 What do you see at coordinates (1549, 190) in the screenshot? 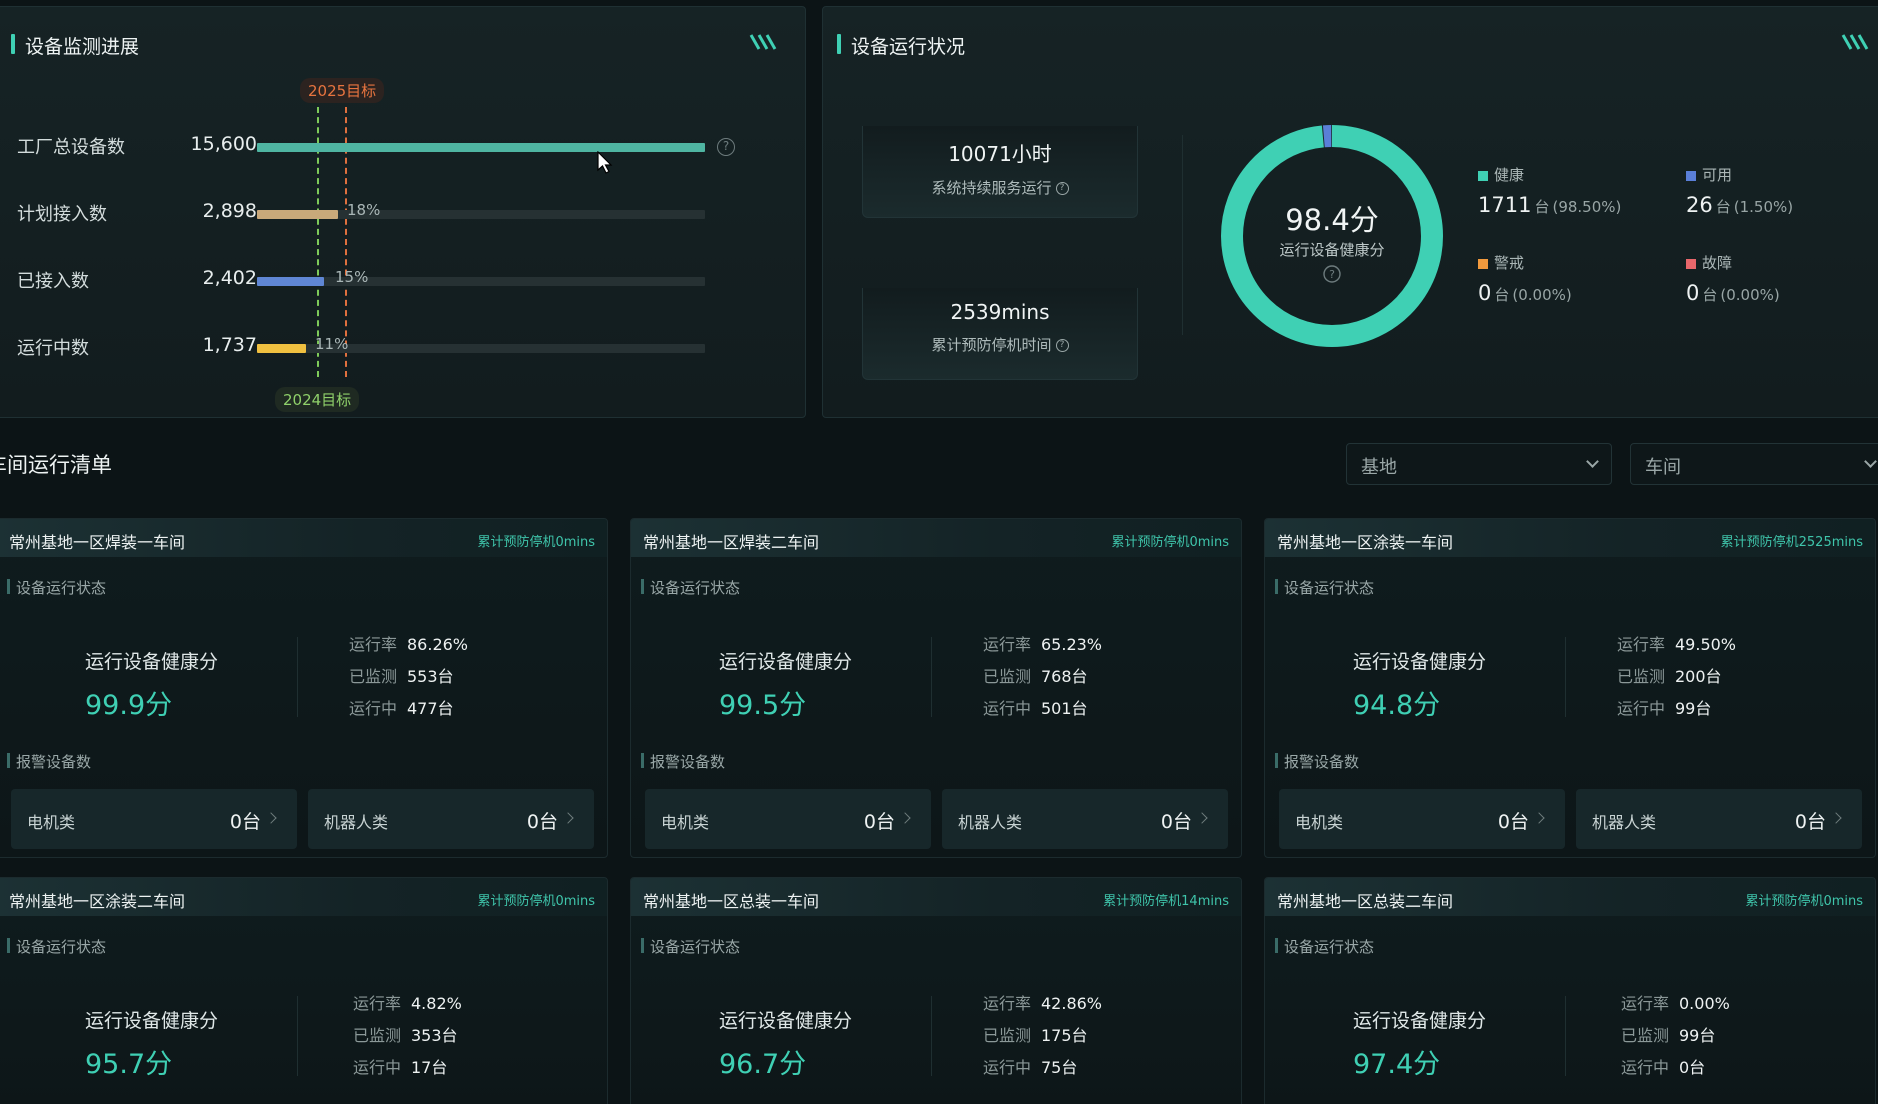
I see `legend-healthy: 健康 1711 台 (98.50%)` at bounding box center [1549, 190].